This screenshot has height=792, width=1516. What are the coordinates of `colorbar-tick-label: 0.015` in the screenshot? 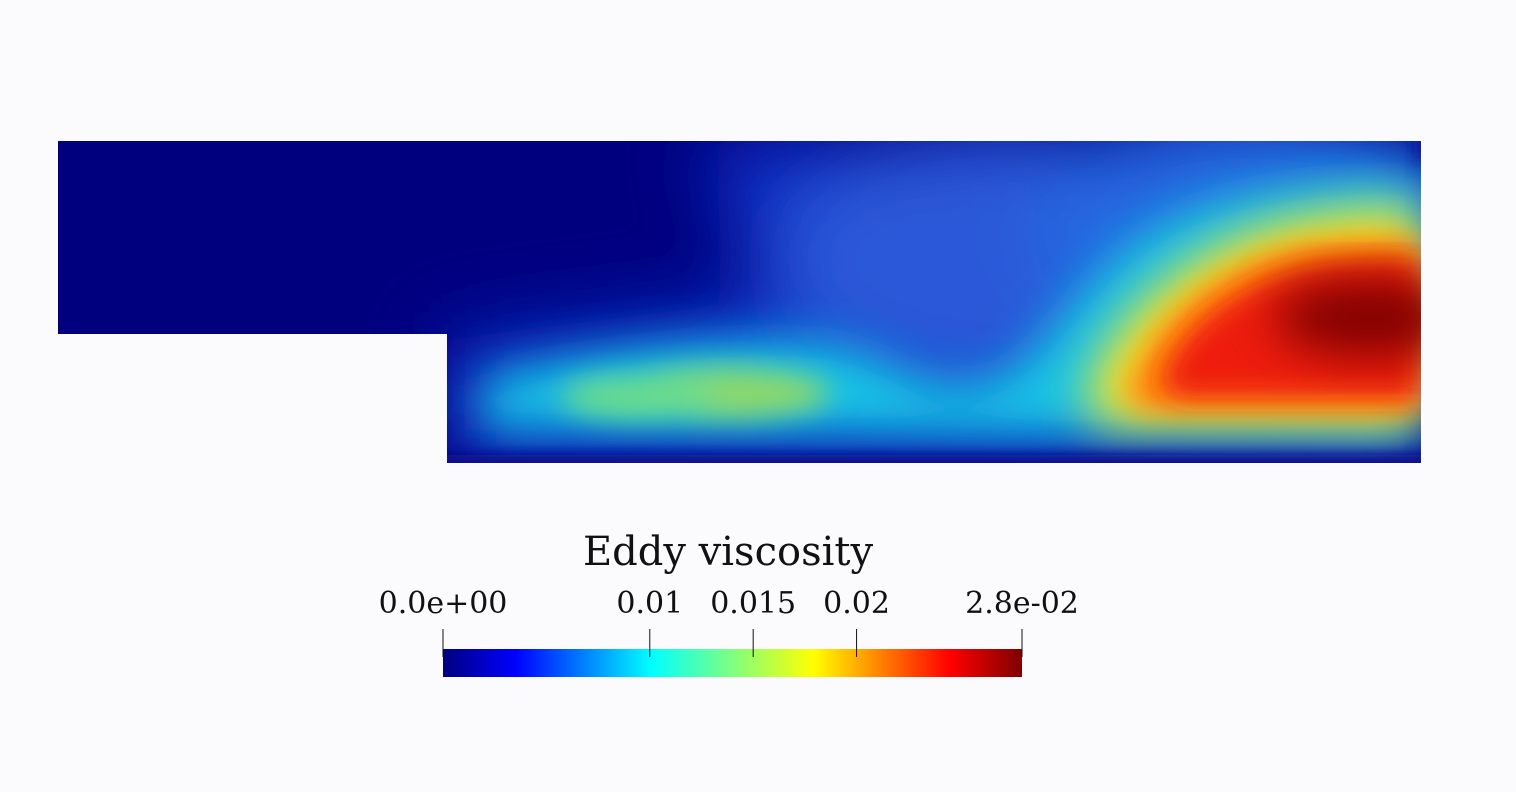 It's located at (753, 603).